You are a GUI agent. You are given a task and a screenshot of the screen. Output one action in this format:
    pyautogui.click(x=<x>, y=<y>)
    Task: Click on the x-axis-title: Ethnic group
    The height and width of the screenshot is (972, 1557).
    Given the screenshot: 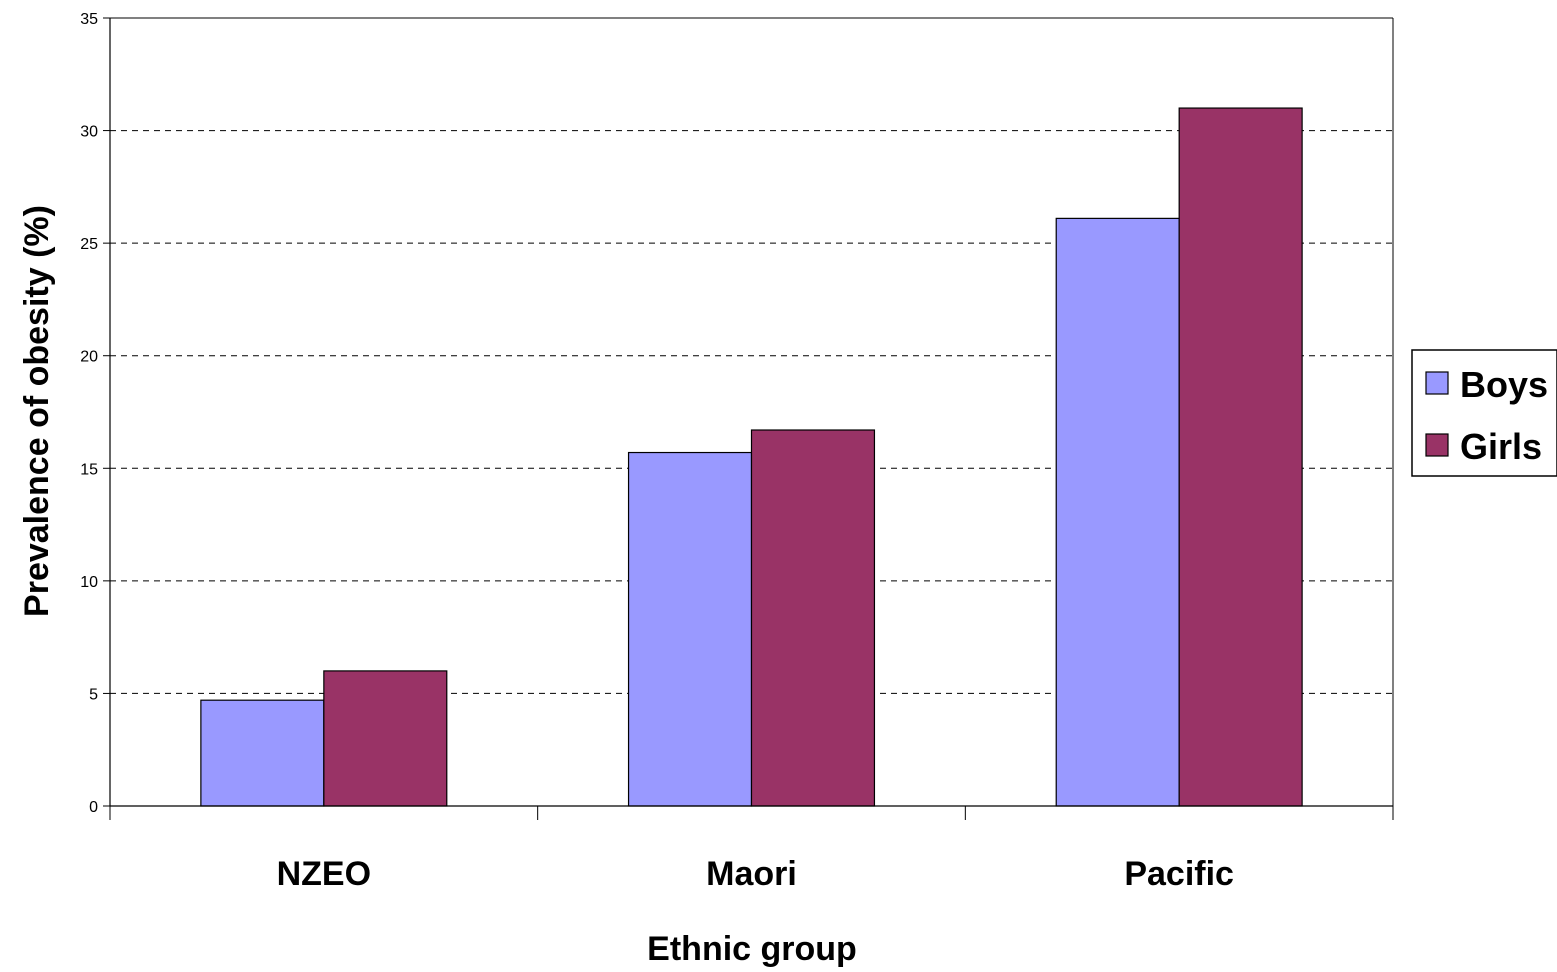 What is the action you would take?
    pyautogui.click(x=752, y=949)
    